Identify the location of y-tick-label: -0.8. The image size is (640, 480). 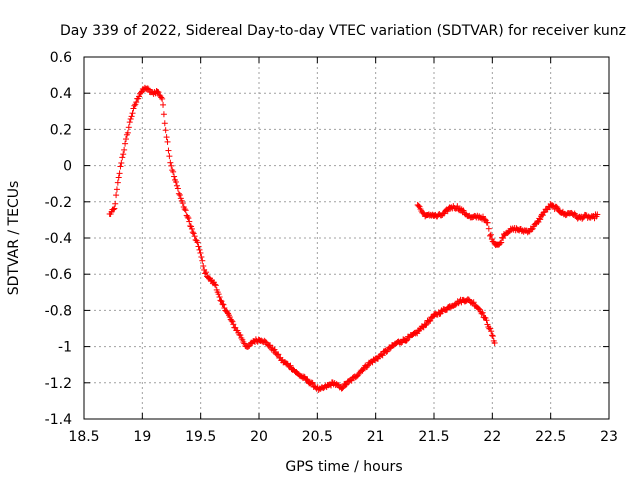
(58, 311).